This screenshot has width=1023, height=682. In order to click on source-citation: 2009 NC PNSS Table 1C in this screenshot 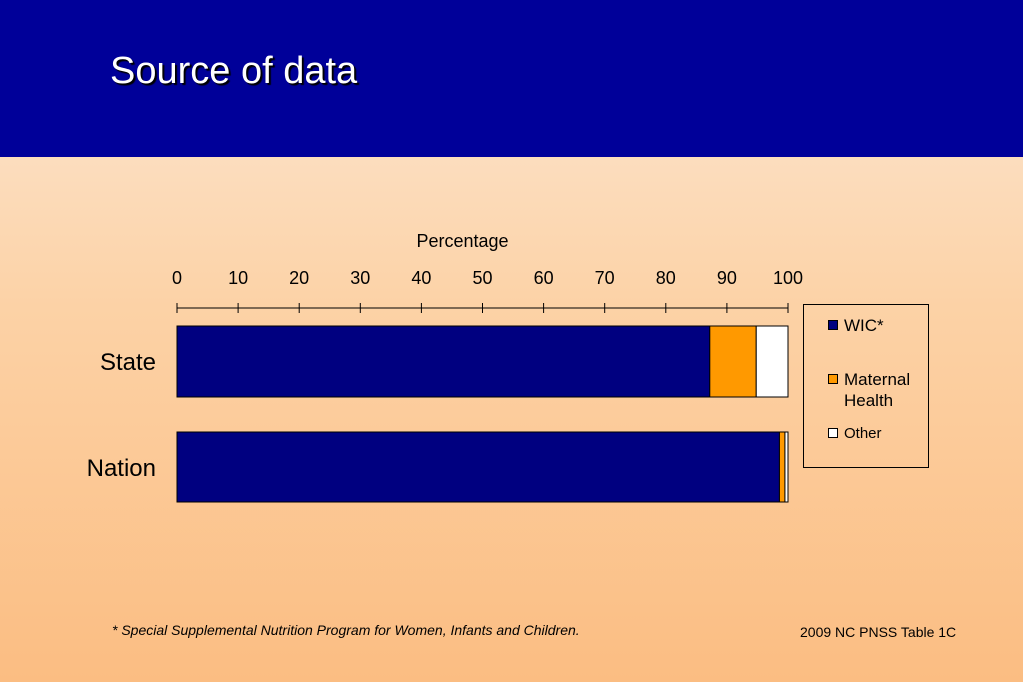, I will do `click(878, 632)`.